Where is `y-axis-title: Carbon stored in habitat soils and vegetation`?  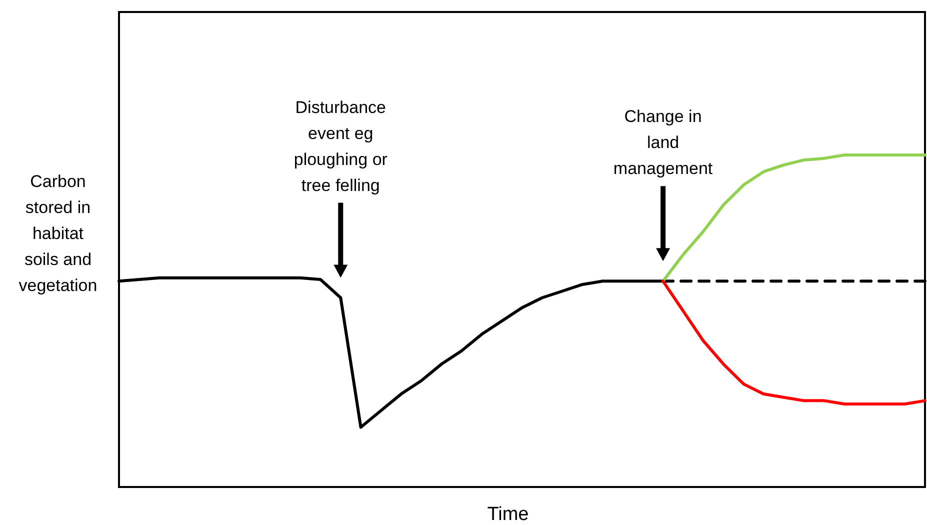
y-axis-title: Carbon stored in habitat soils and vegetation is located at coordinates (58, 234).